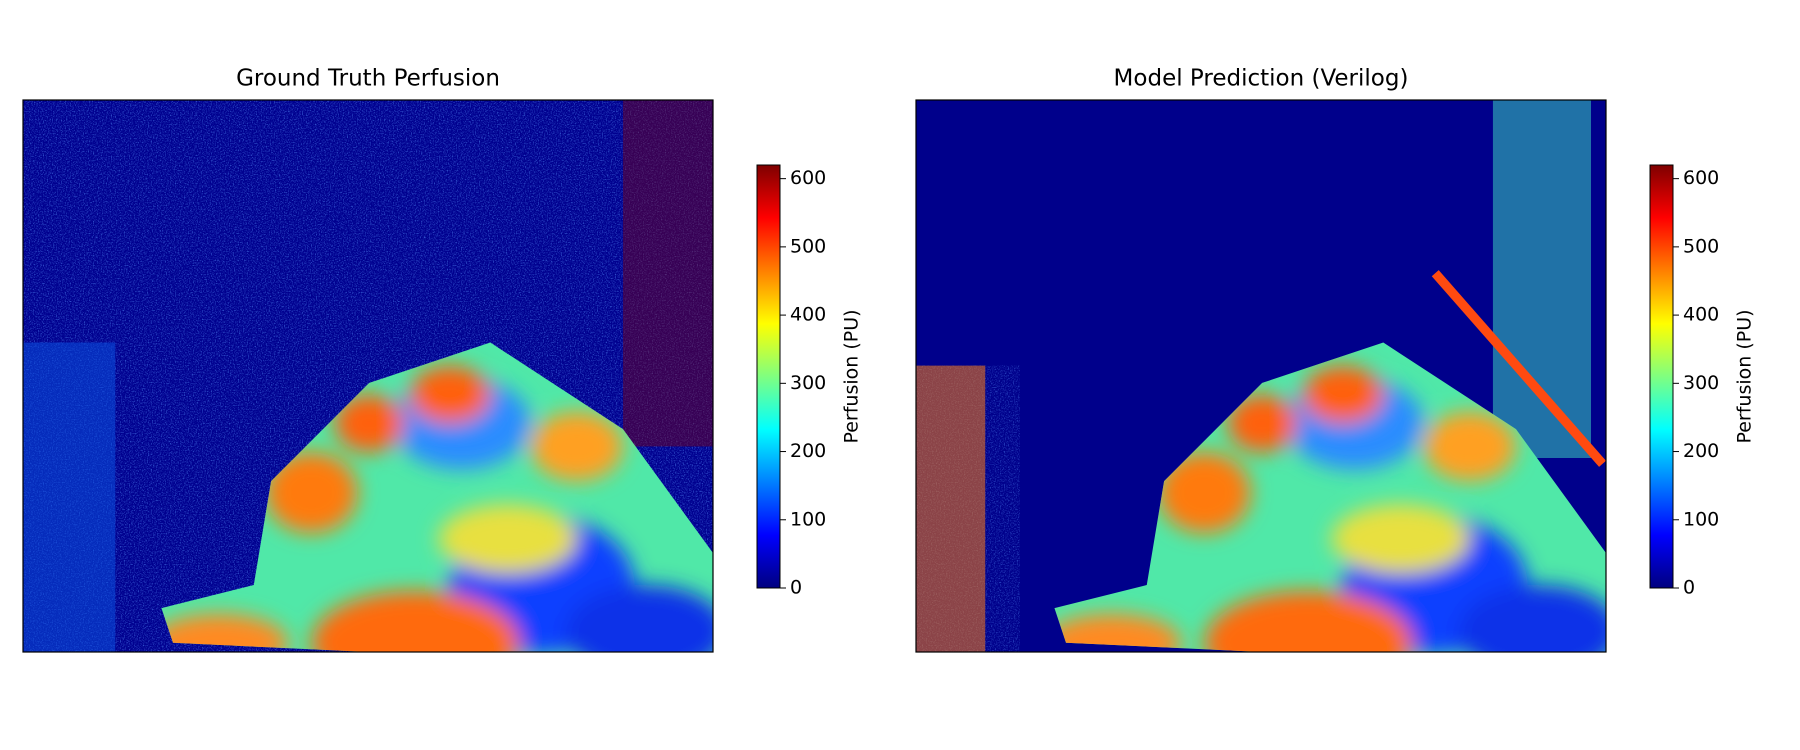 This screenshot has height=750, width=1800. I want to click on chart-title: Ground Truth Perfusion, so click(368, 79).